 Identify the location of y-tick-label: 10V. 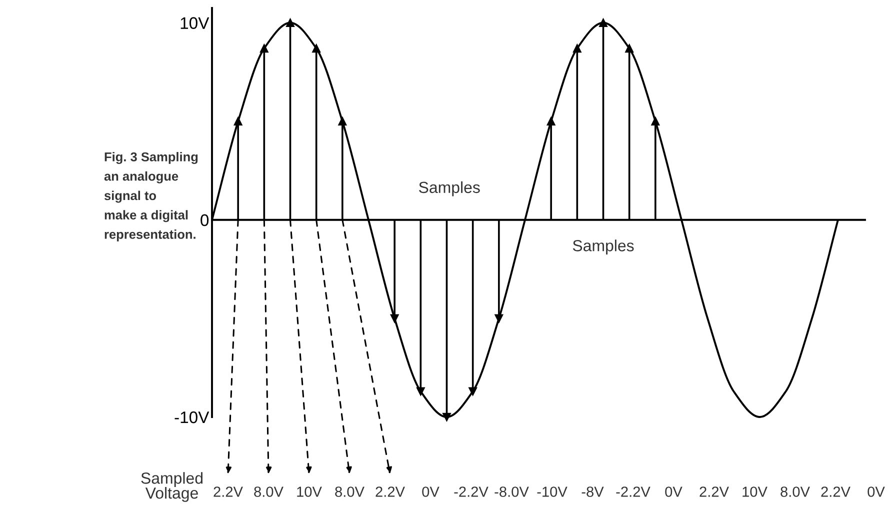
(195, 23).